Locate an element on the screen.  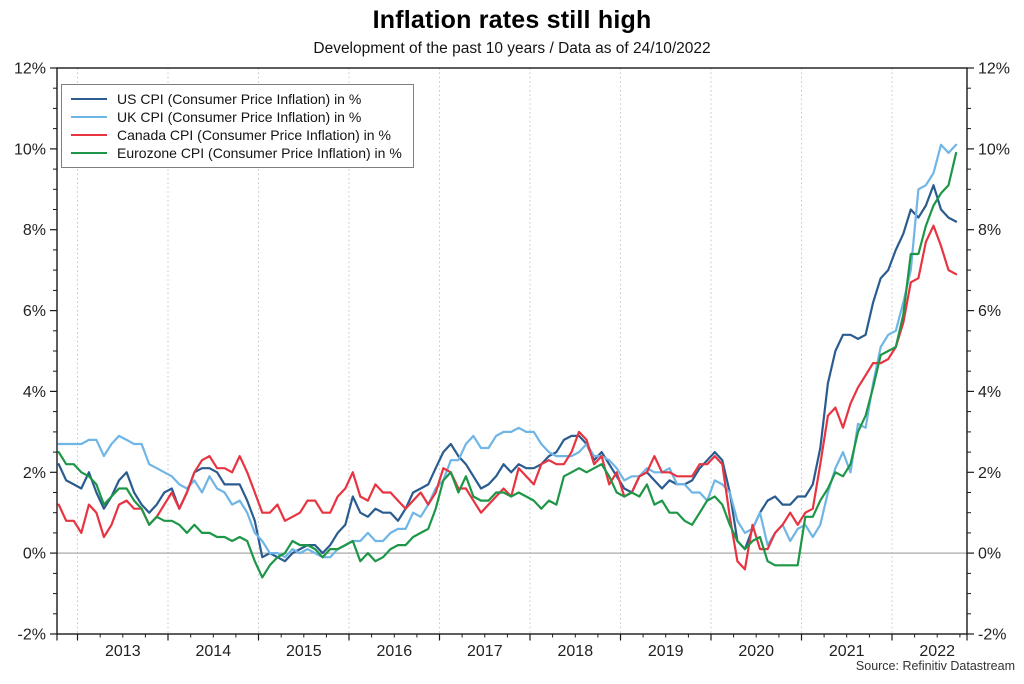
legend-label: UK CPI (Consumer Price Inflation) in % is located at coordinates (239, 117).